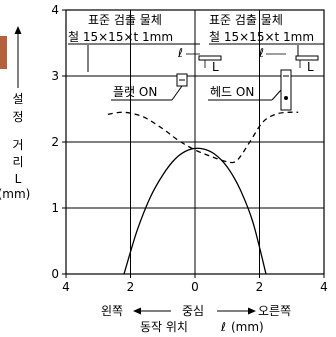  What do you see at coordinates (15, 194) in the screenshot?
I see `y-label-part: (mm)` at bounding box center [15, 194].